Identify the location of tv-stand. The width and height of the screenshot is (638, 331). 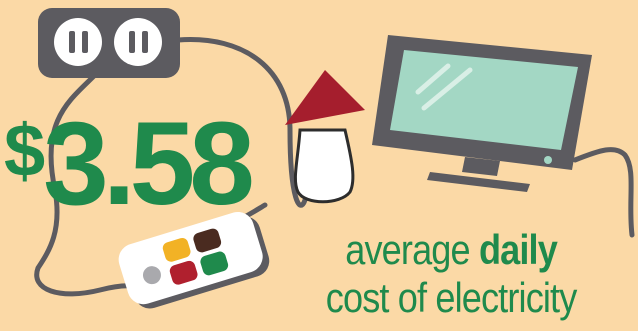
(481, 166).